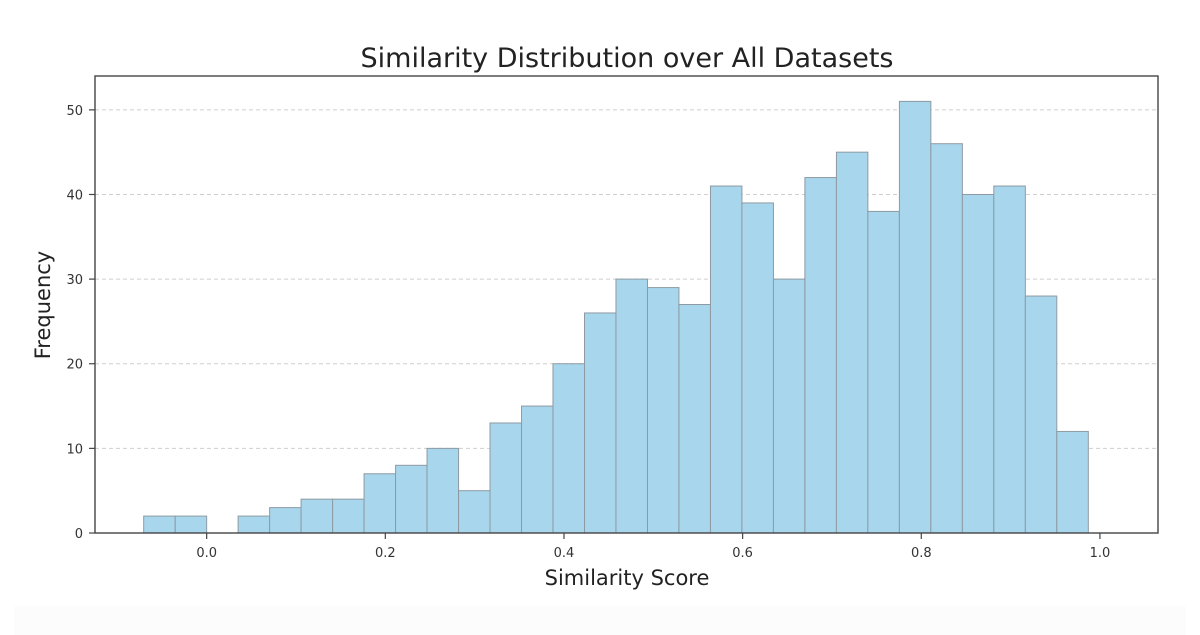 This screenshot has height=635, width=1200. I want to click on x-ticks: 0.0 0.2 0.4 0.6 0.8 1.0, so click(653, 547).